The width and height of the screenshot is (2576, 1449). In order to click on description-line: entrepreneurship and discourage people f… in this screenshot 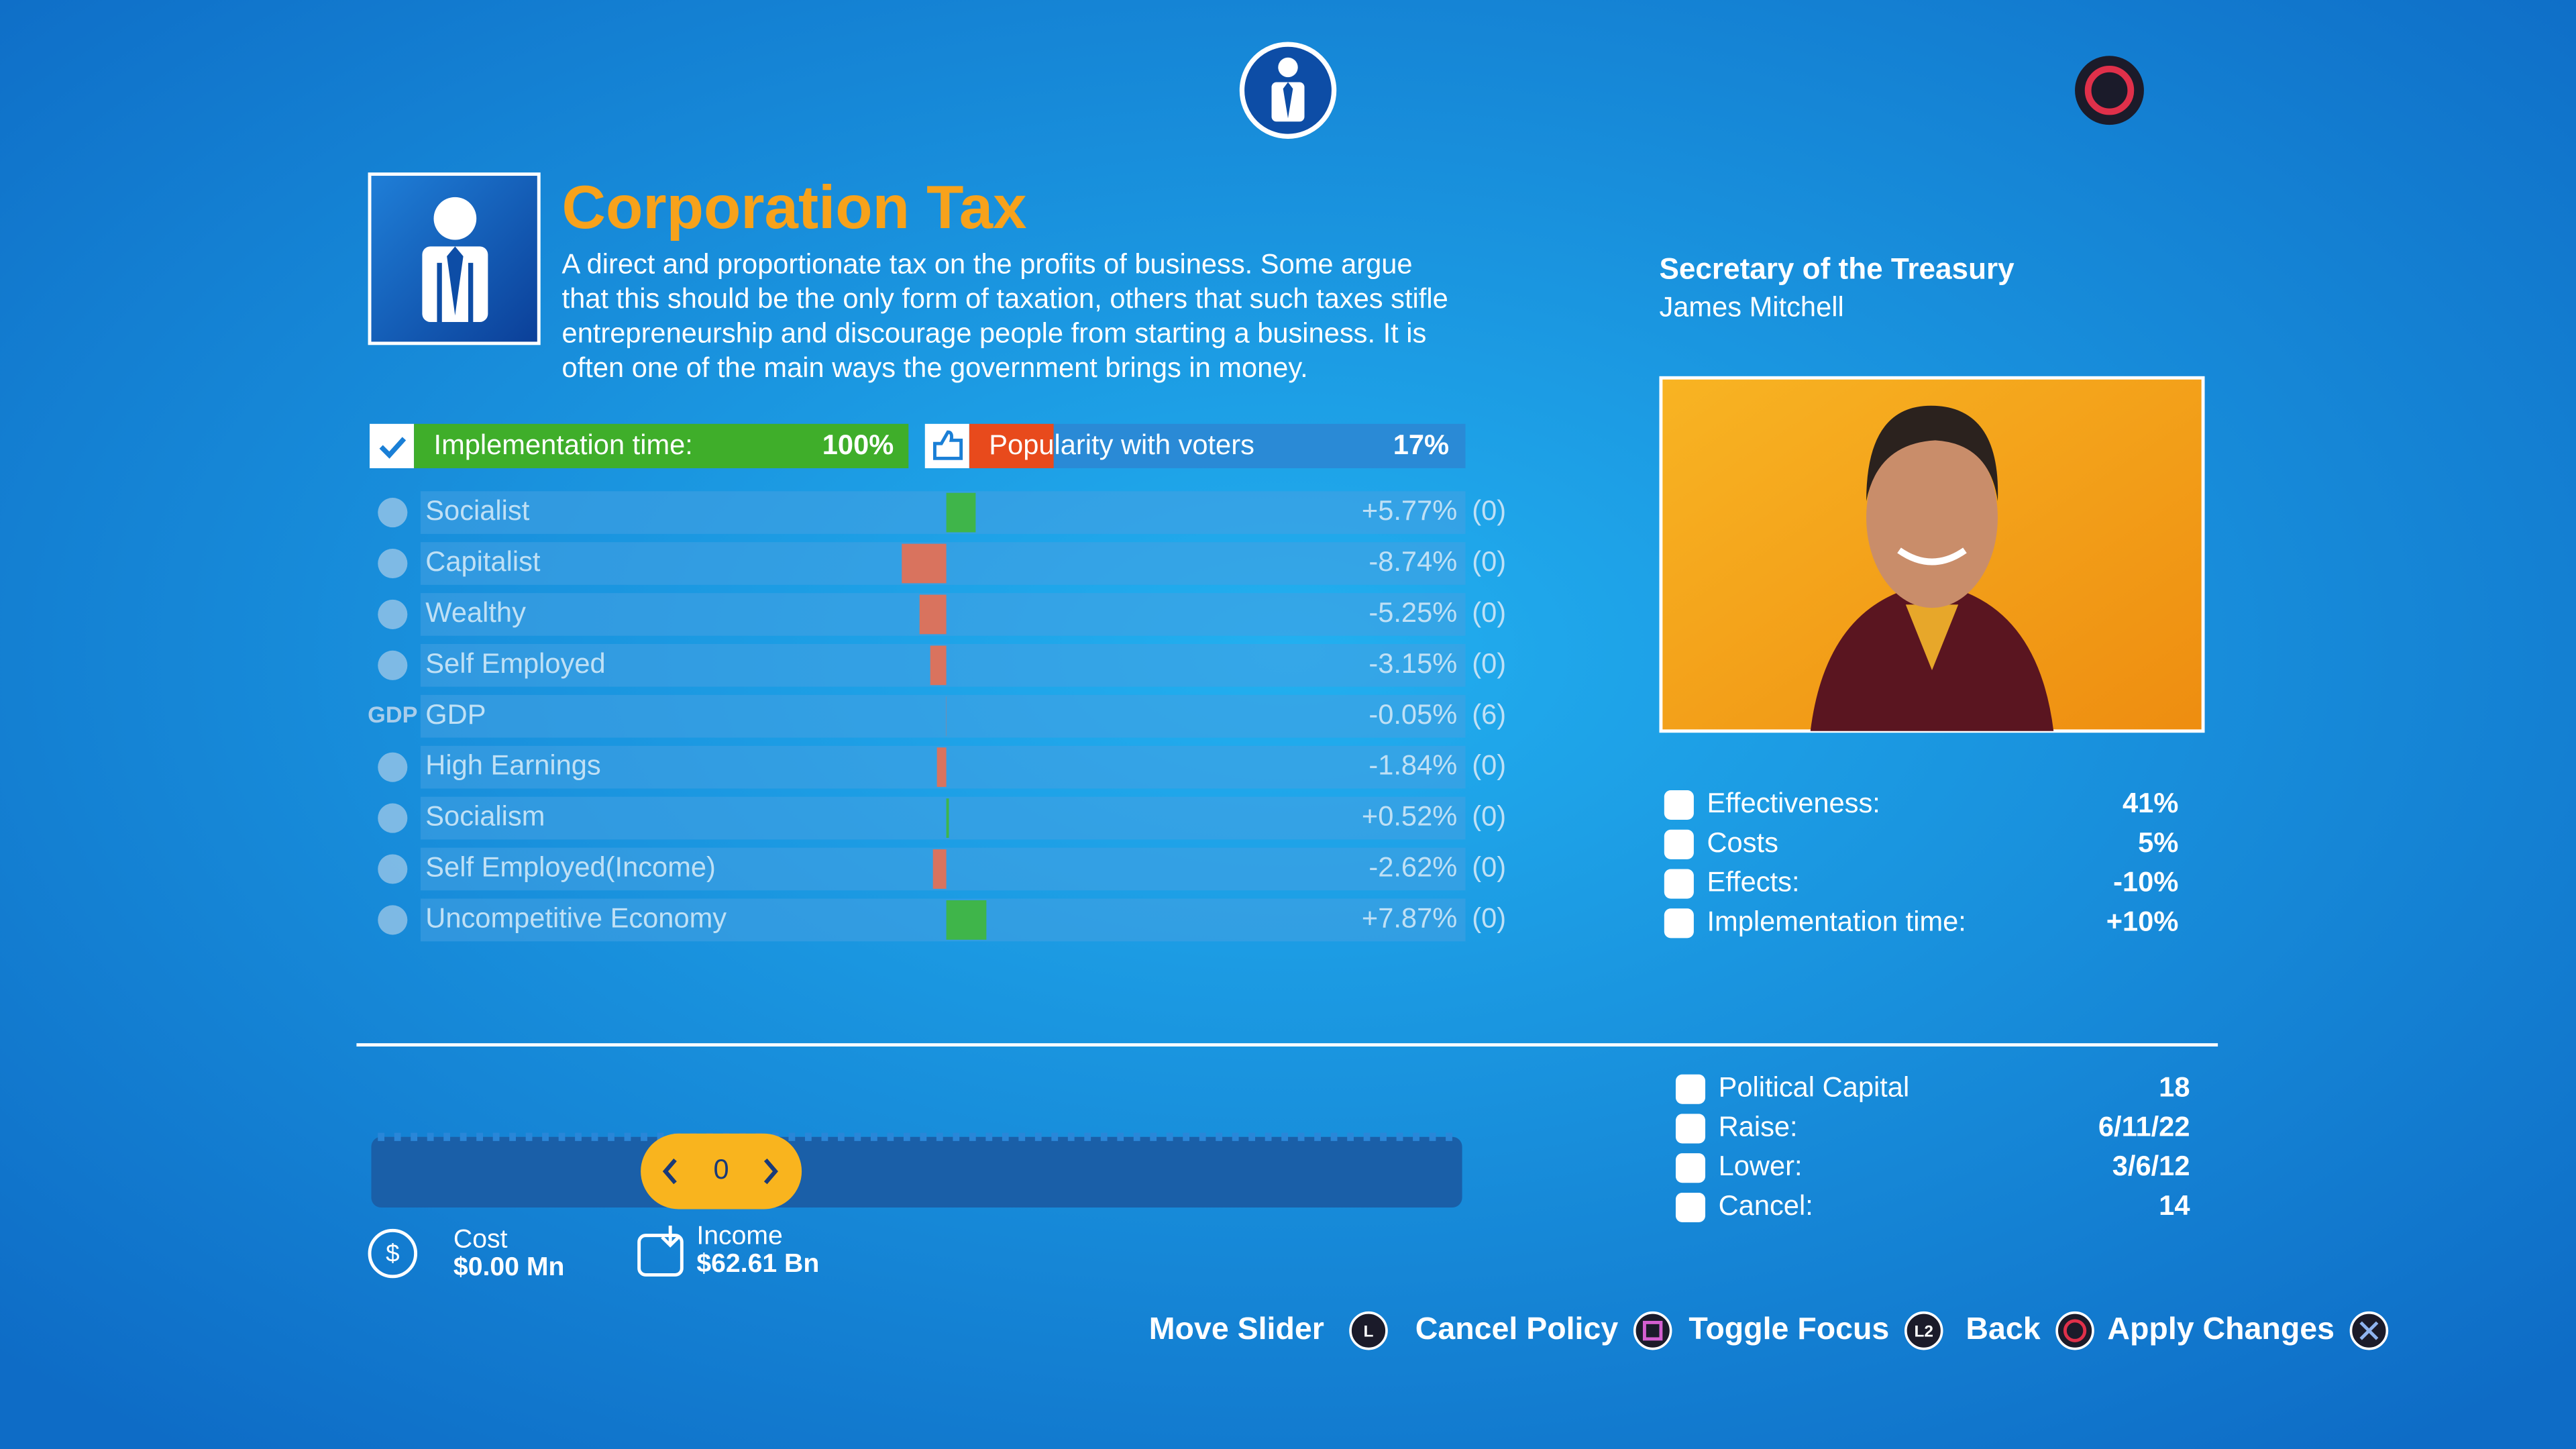, I will do `click(994, 333)`.